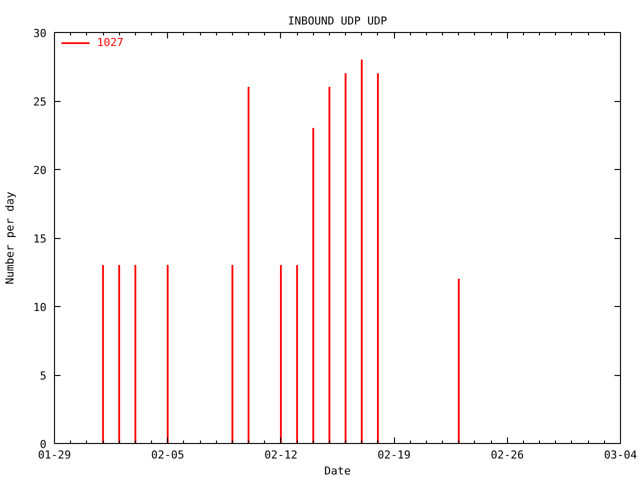 This screenshot has width=640, height=480. What do you see at coordinates (338, 21) in the screenshot?
I see `chart-title: INBOUND UDP UDP` at bounding box center [338, 21].